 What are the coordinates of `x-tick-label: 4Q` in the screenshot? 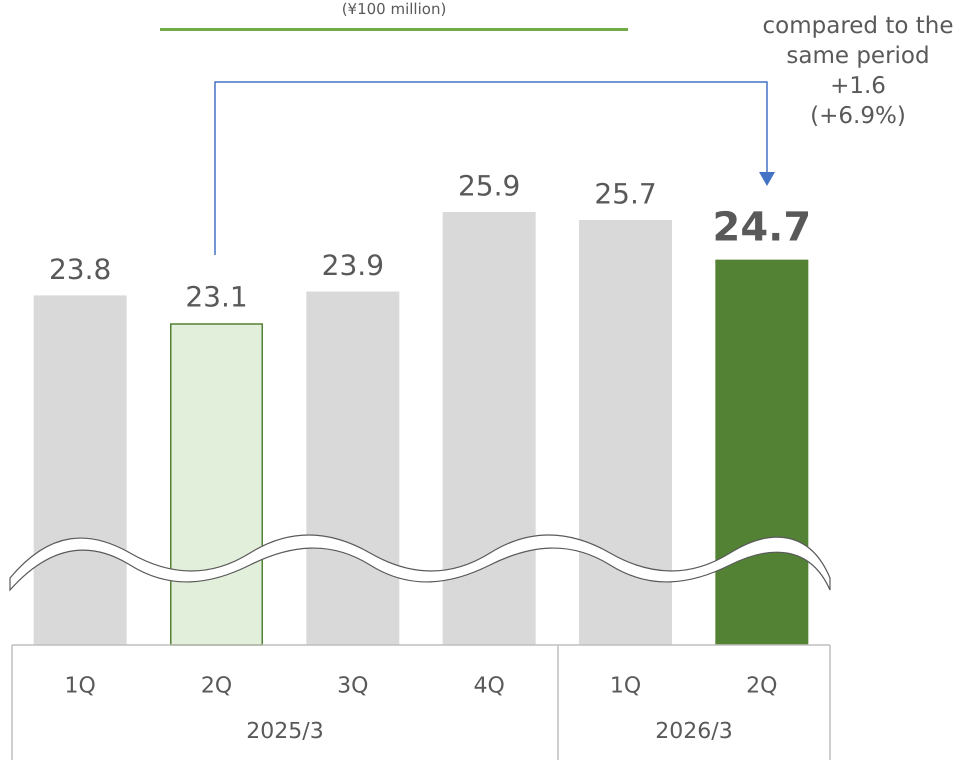 It's located at (489, 686).